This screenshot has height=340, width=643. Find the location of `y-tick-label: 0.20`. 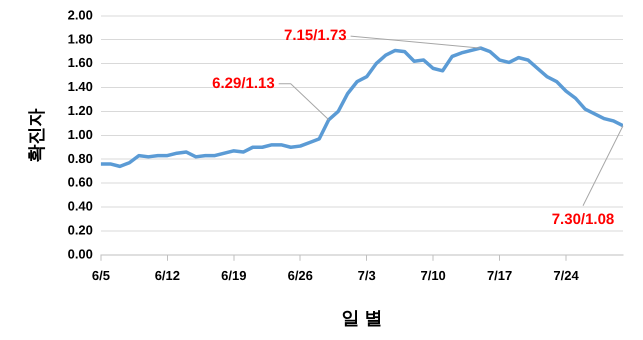

y-tick-label: 0.20 is located at coordinates (80, 230).